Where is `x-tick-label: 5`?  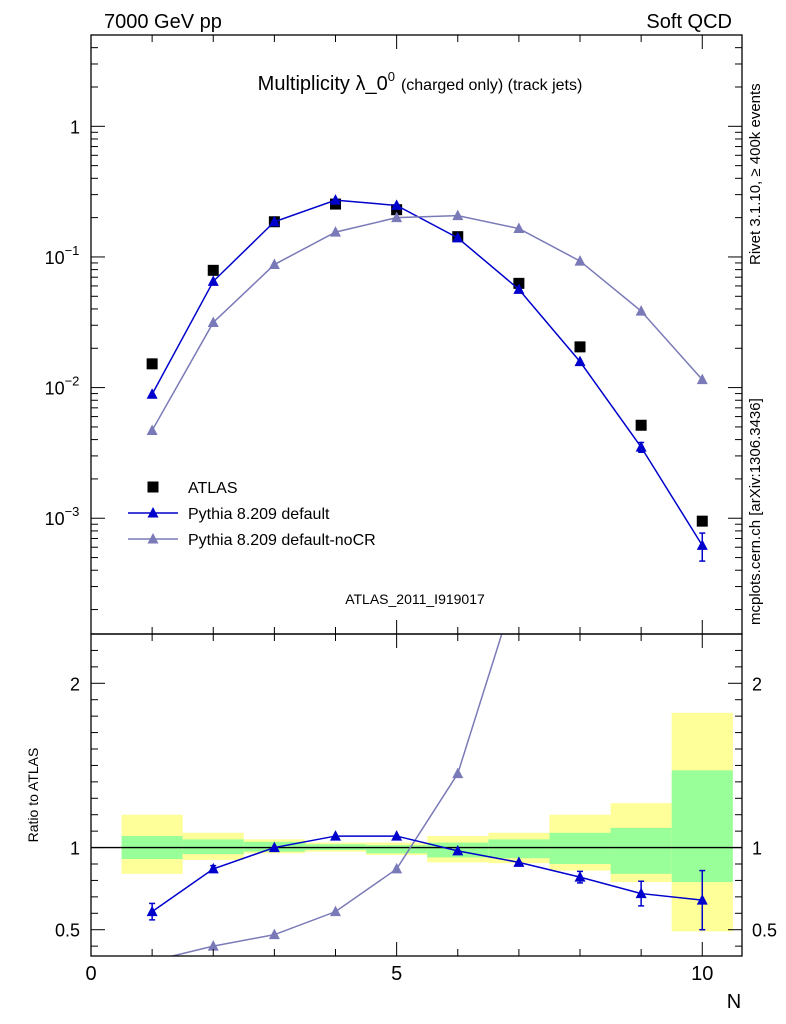
x-tick-label: 5 is located at coordinates (396, 974).